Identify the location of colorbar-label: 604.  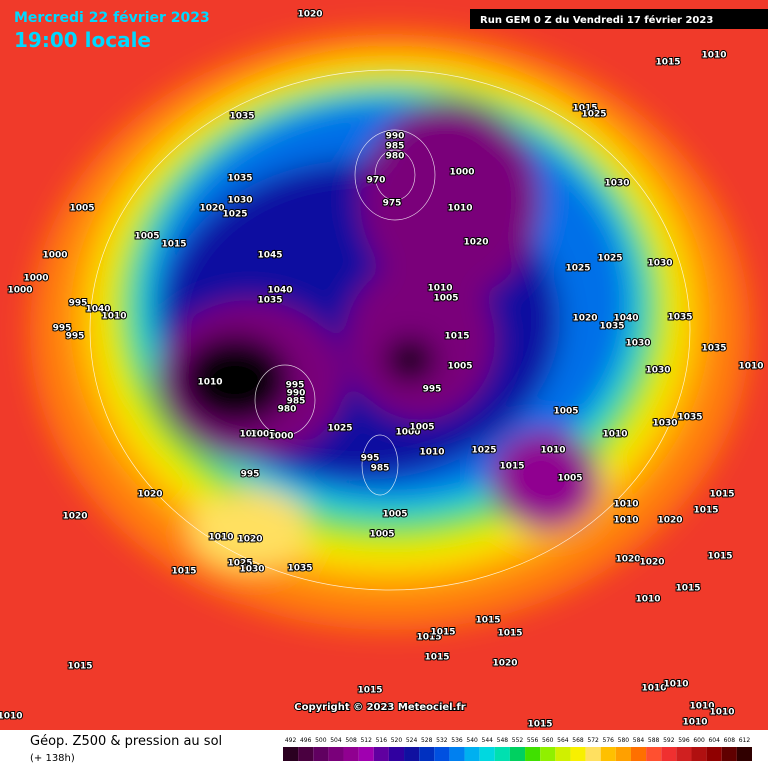
(714, 740).